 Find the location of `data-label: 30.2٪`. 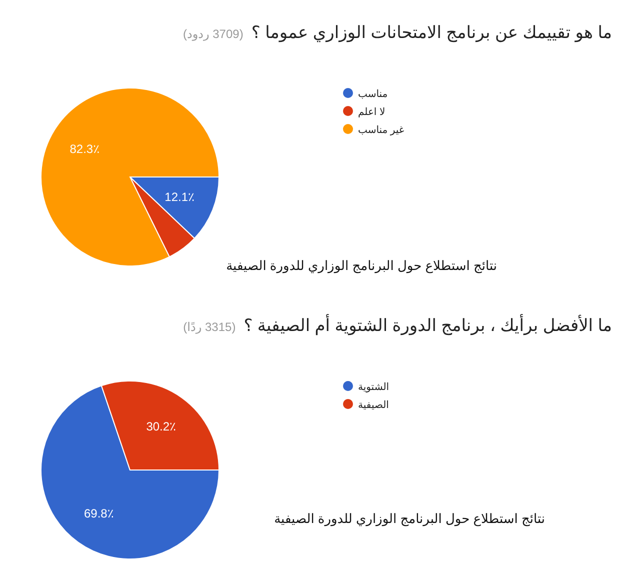

data-label: 30.2٪ is located at coordinates (161, 427).